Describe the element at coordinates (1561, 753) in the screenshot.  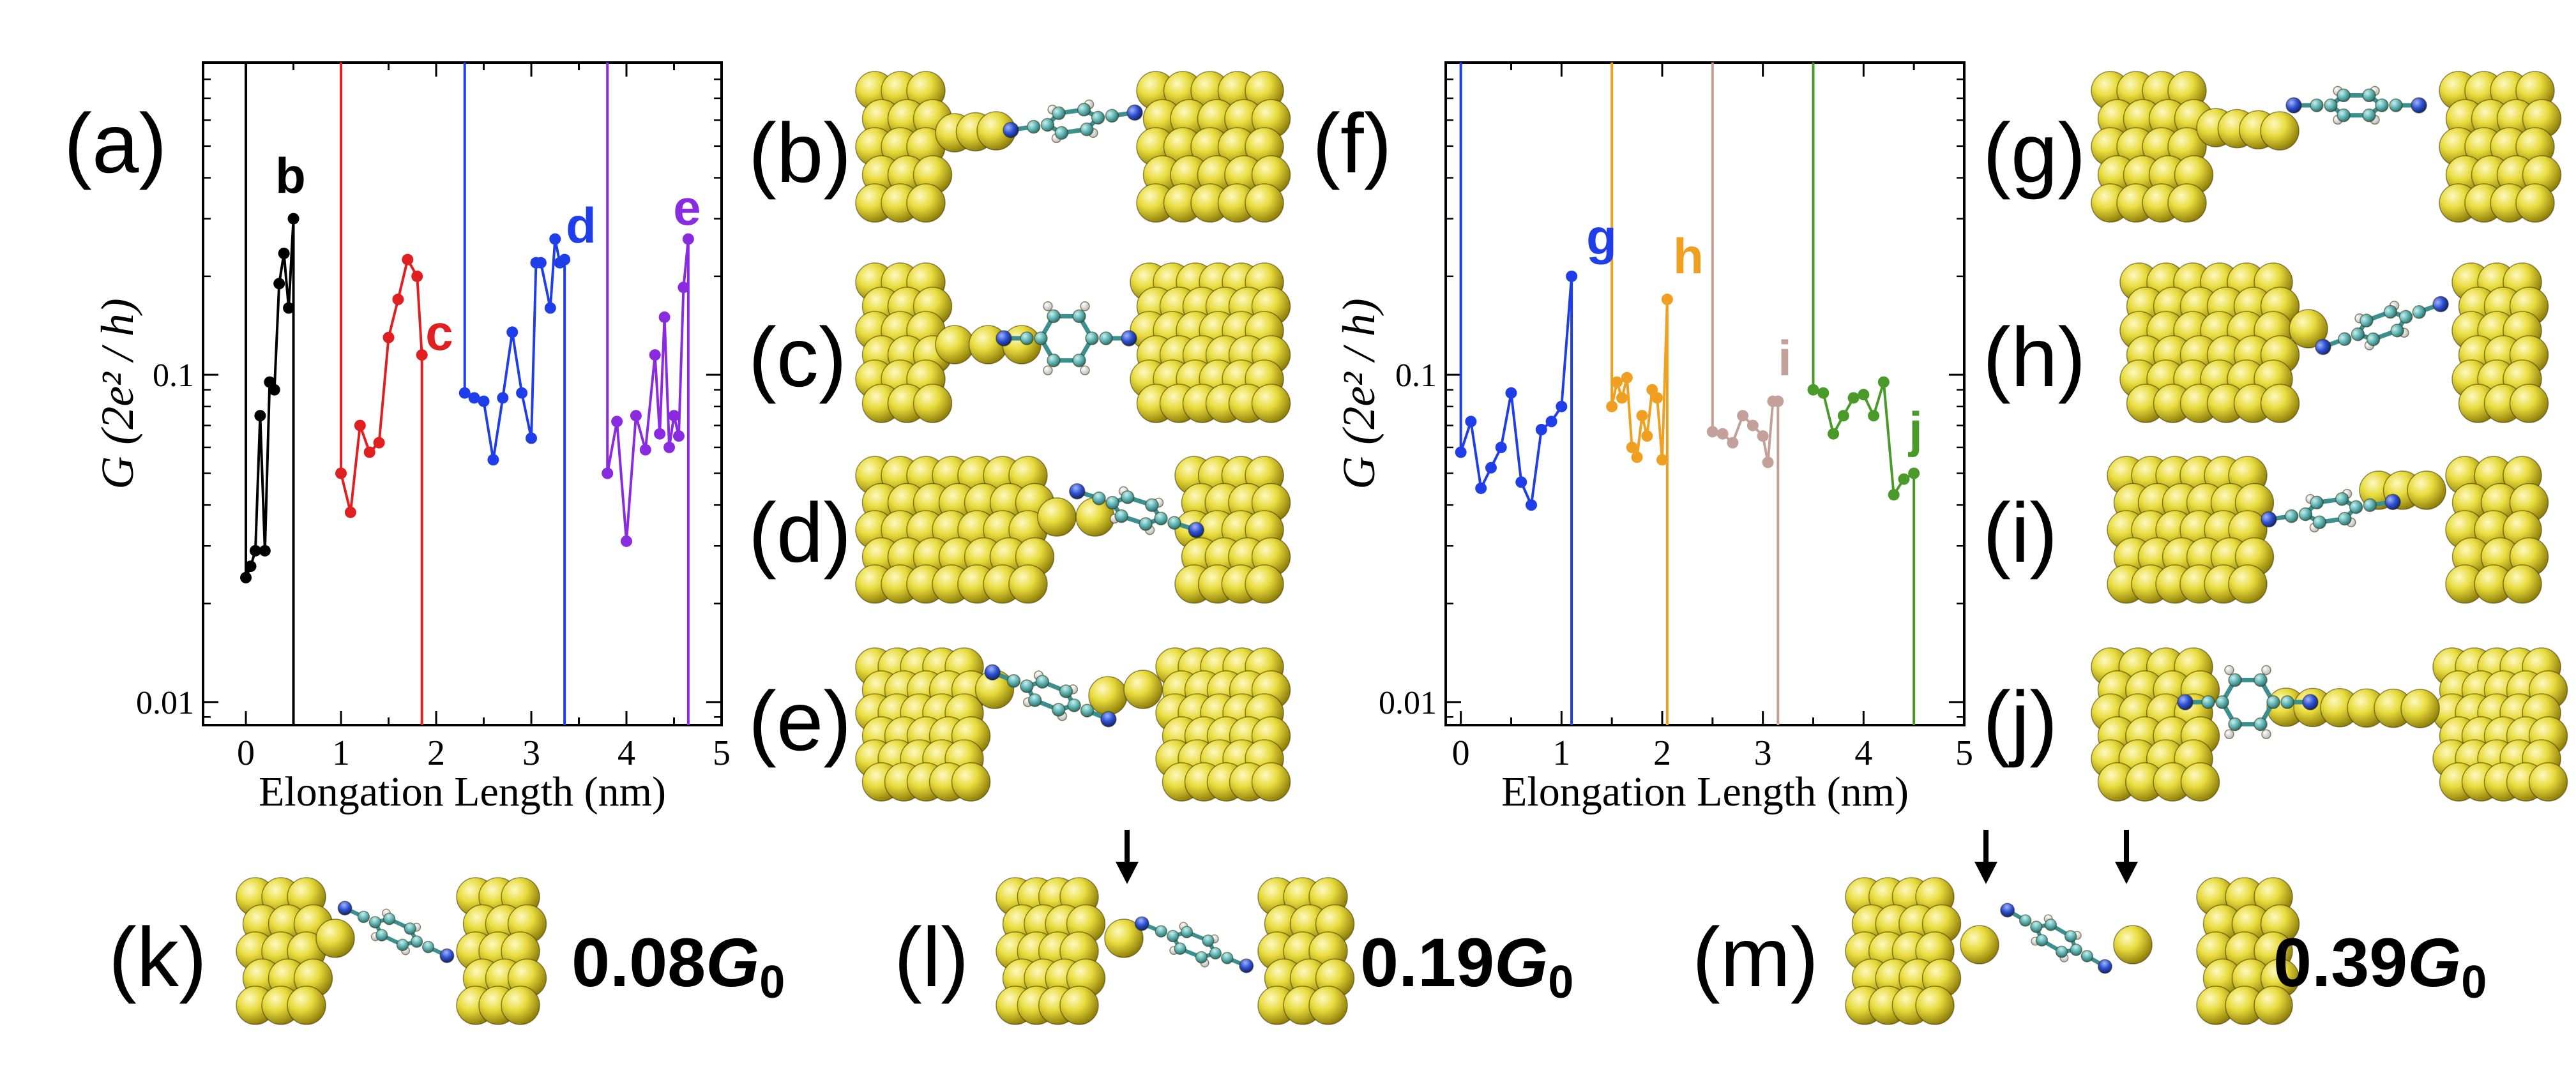
I see `x-tick-label: 1` at that location.